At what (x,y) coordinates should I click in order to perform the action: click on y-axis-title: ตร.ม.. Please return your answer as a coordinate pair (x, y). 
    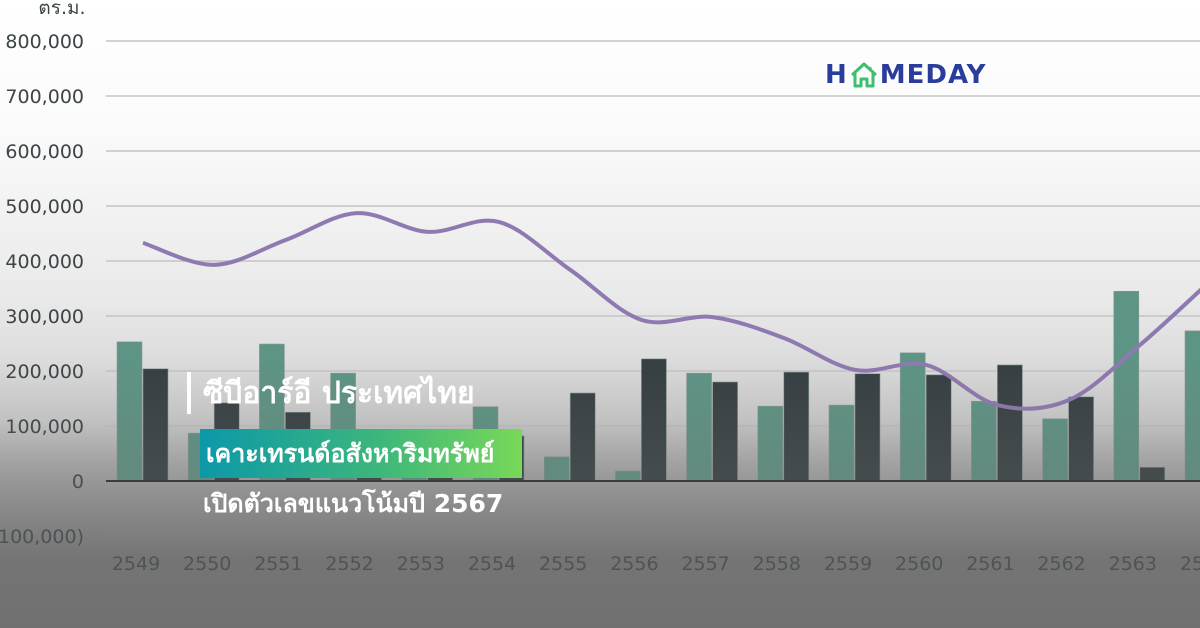
    Looking at the image, I should click on (61, 9).